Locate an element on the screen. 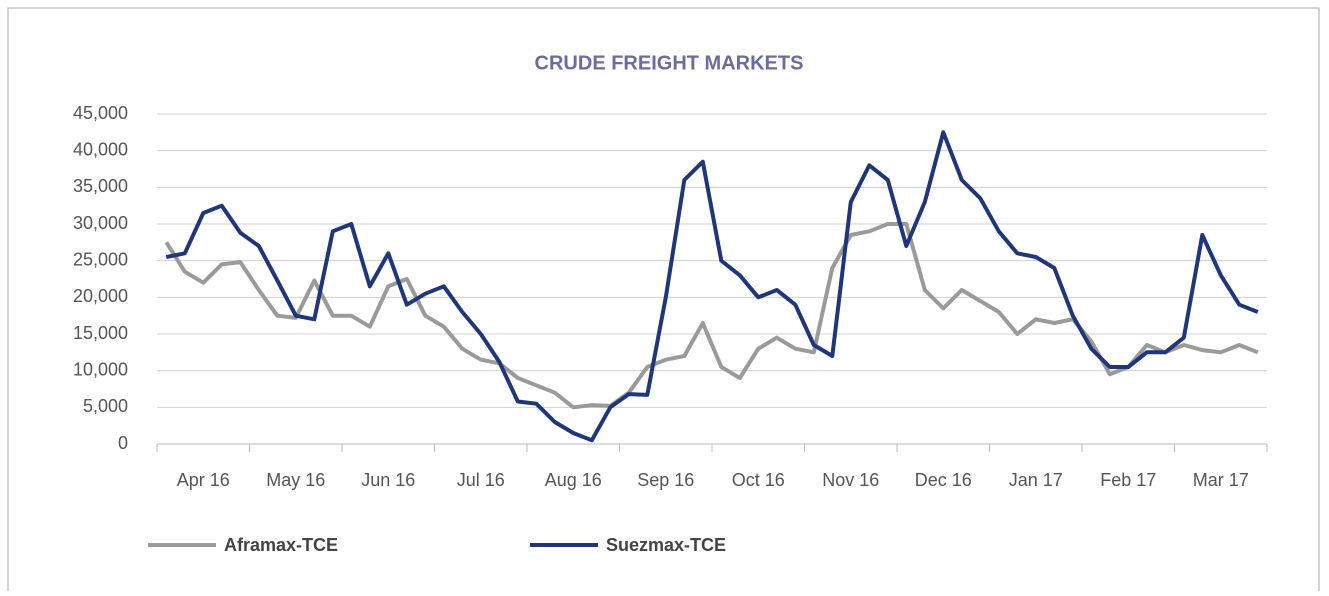 This screenshot has height=596, width=1329. y-tick-label: 40,000 is located at coordinates (100, 149).